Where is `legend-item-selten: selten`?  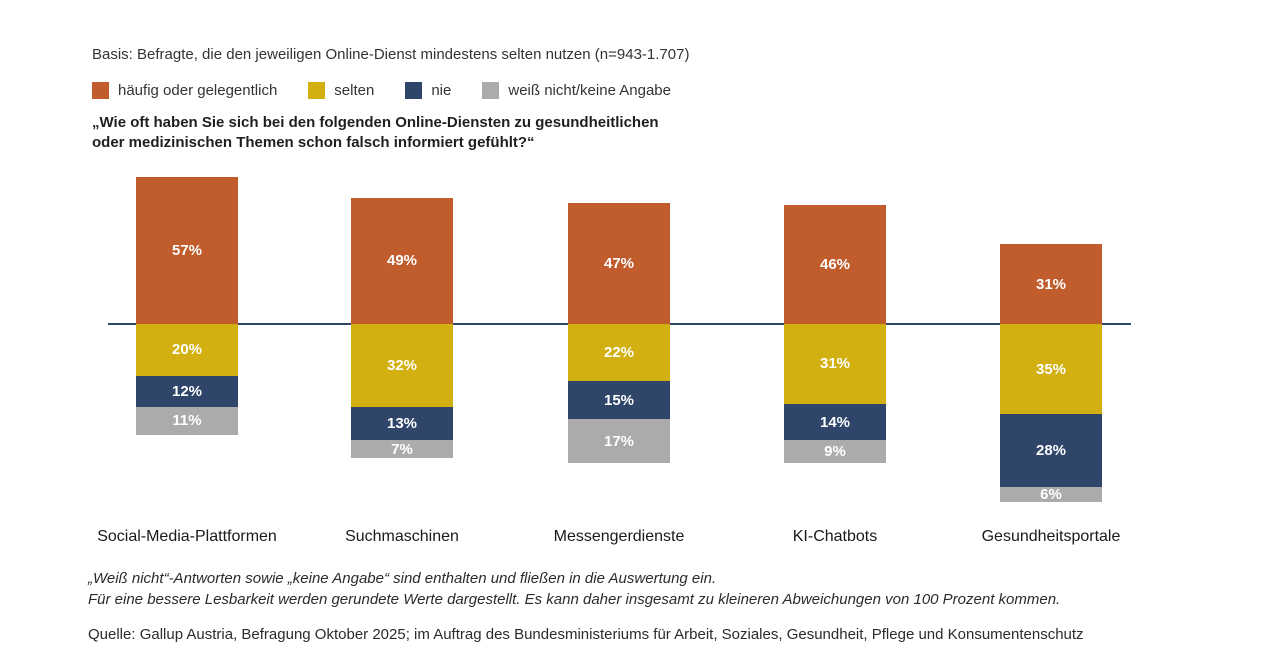 legend-item-selten: selten is located at coordinates (341, 90).